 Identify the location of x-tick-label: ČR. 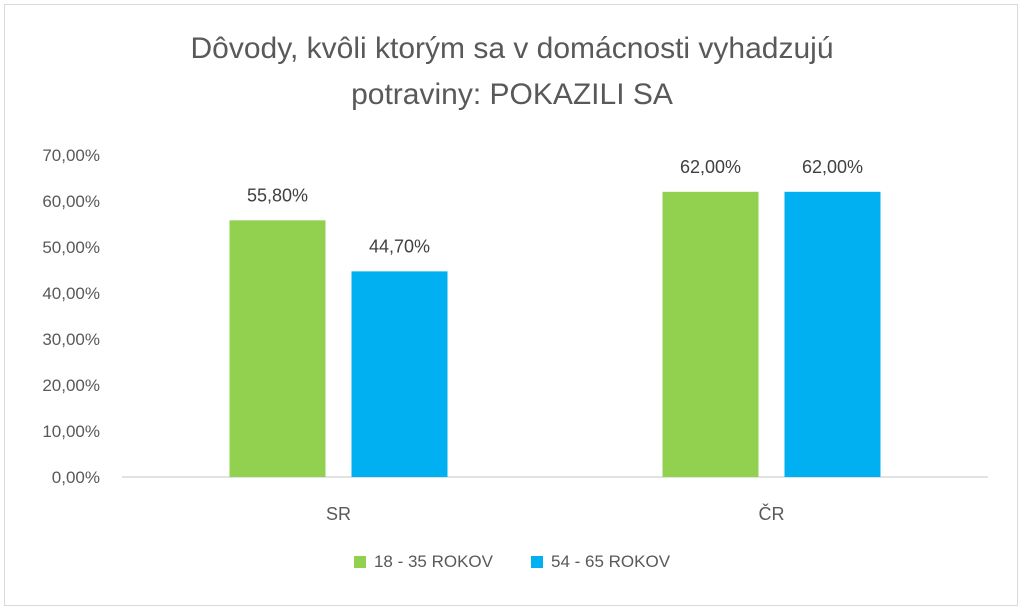
(772, 513).